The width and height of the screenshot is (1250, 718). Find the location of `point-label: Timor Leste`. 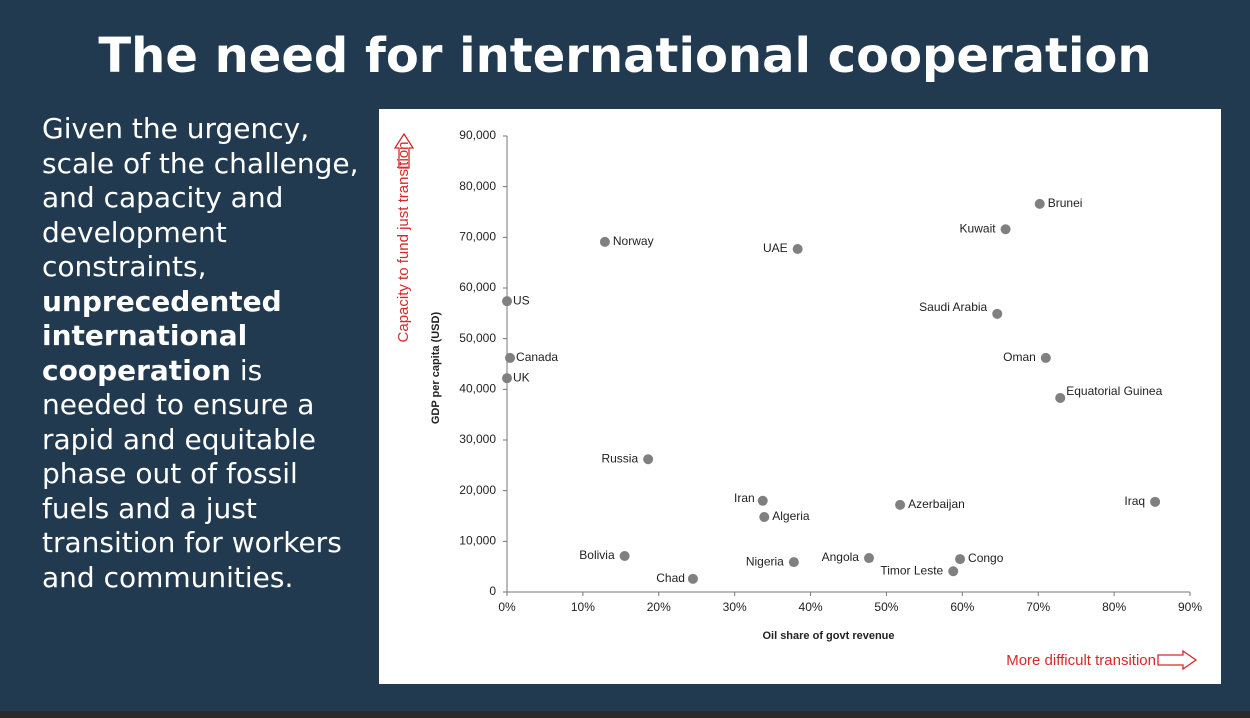

point-label: Timor Leste is located at coordinates (911, 570).